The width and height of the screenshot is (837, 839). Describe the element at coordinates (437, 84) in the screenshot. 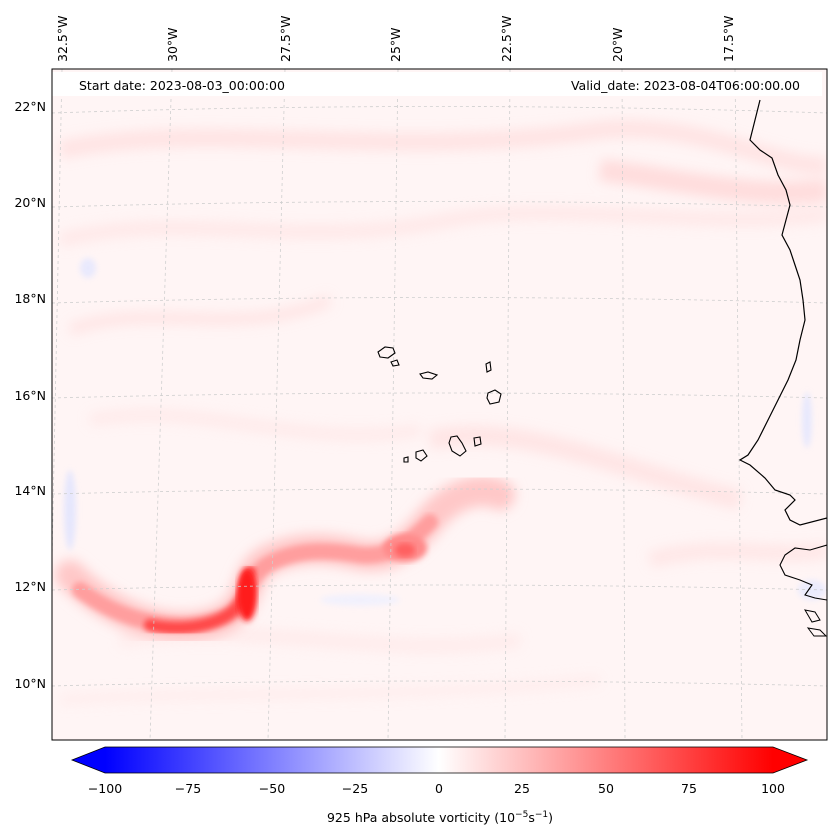

I see `date-header-band` at that location.